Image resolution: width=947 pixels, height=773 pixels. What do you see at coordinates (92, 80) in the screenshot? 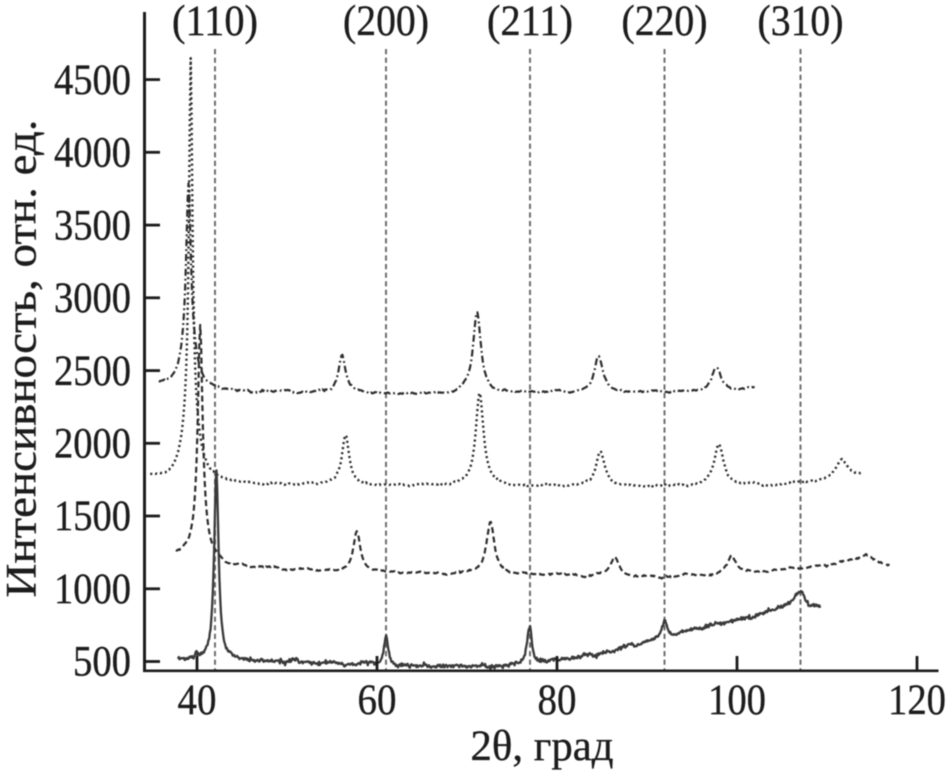
I see `svg-text: 4500` at bounding box center [92, 80].